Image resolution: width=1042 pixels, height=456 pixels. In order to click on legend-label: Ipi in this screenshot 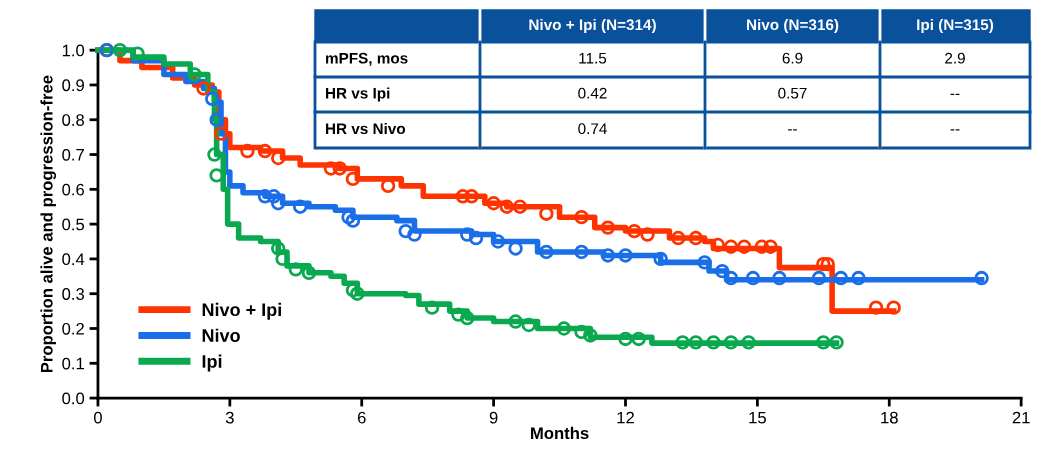, I will do `click(212, 363)`.